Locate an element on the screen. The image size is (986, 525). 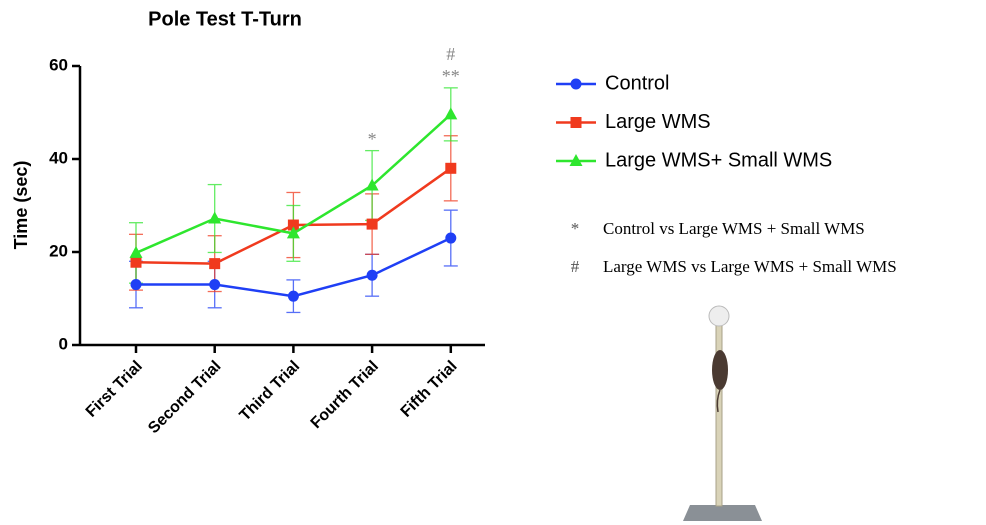
x-tick-label: First Trial is located at coordinates (114, 389).